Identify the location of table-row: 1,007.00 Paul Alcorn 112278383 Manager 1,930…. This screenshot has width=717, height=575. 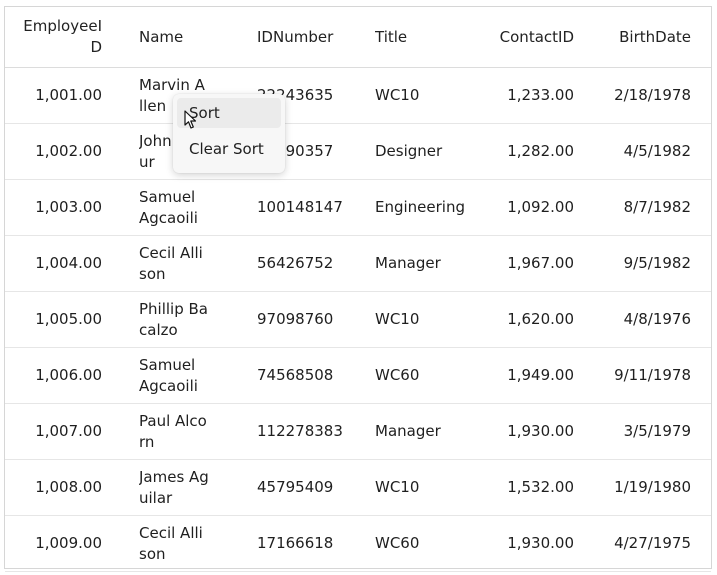
(358, 432).